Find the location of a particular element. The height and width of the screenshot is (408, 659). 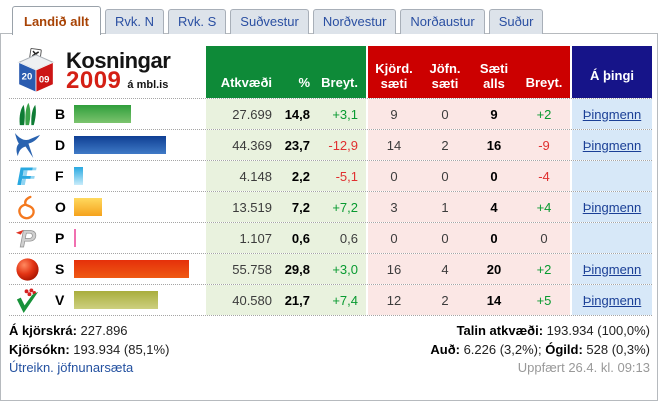

seats-total-value: 0 is located at coordinates (494, 238).